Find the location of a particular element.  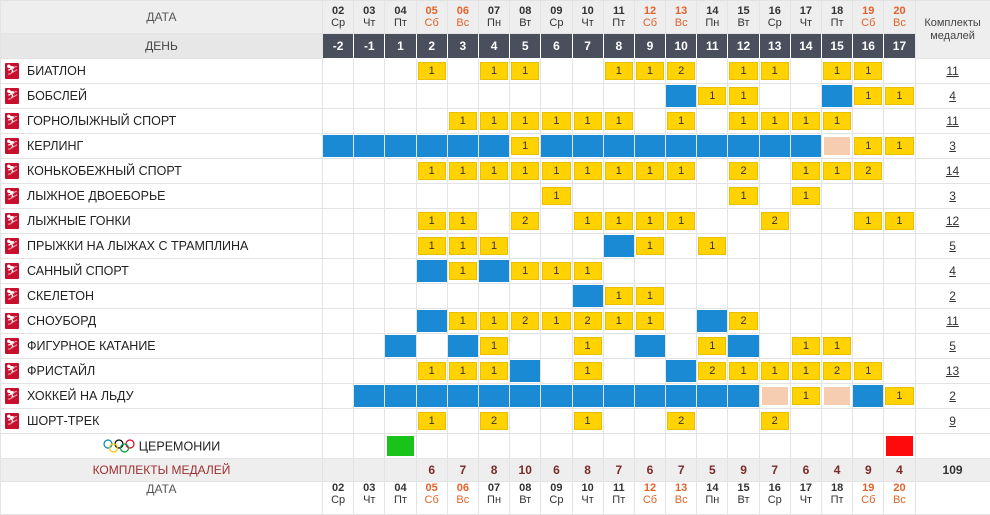

sport-medal-count-link: 11 is located at coordinates (952, 71).